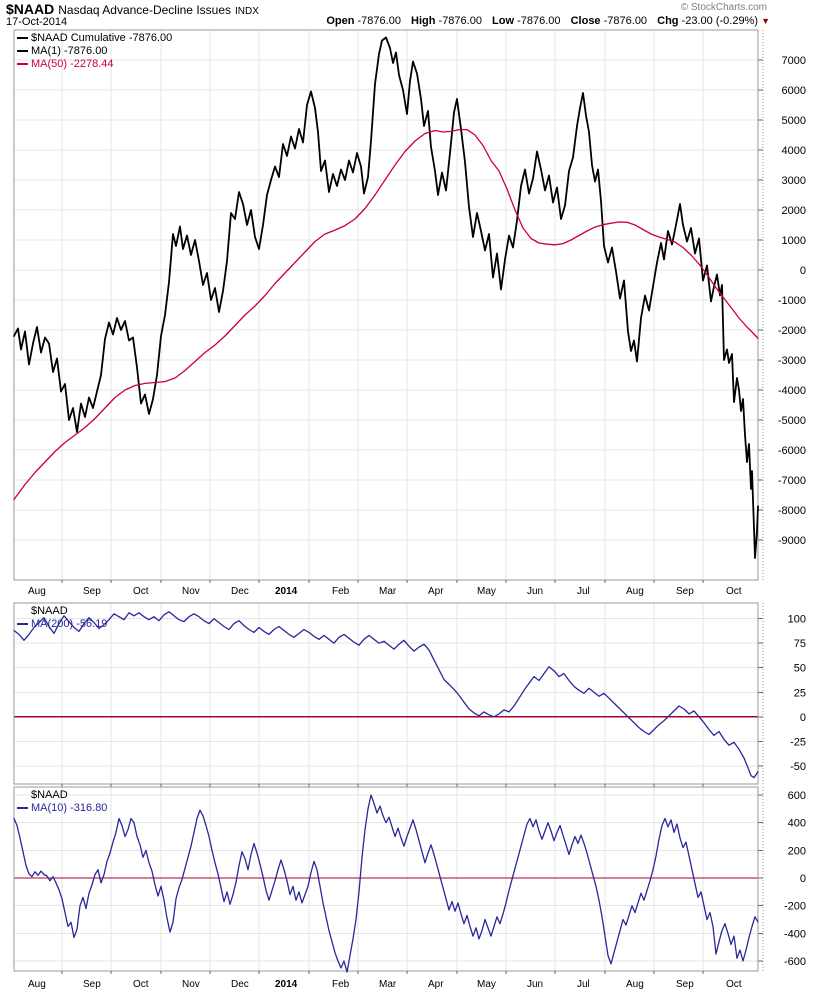 The height and width of the screenshot is (1000, 820). I want to click on x-axis-label: Jun, so click(535, 984).